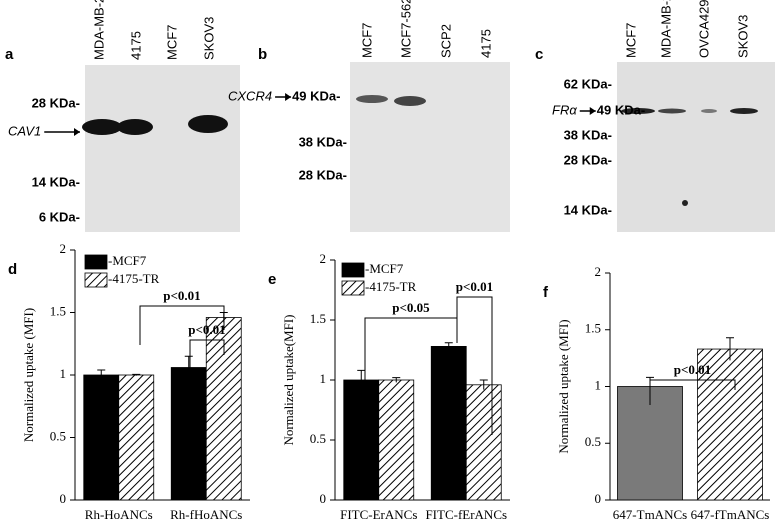  I want to click on lane-label: SCP2, so click(445, 41).